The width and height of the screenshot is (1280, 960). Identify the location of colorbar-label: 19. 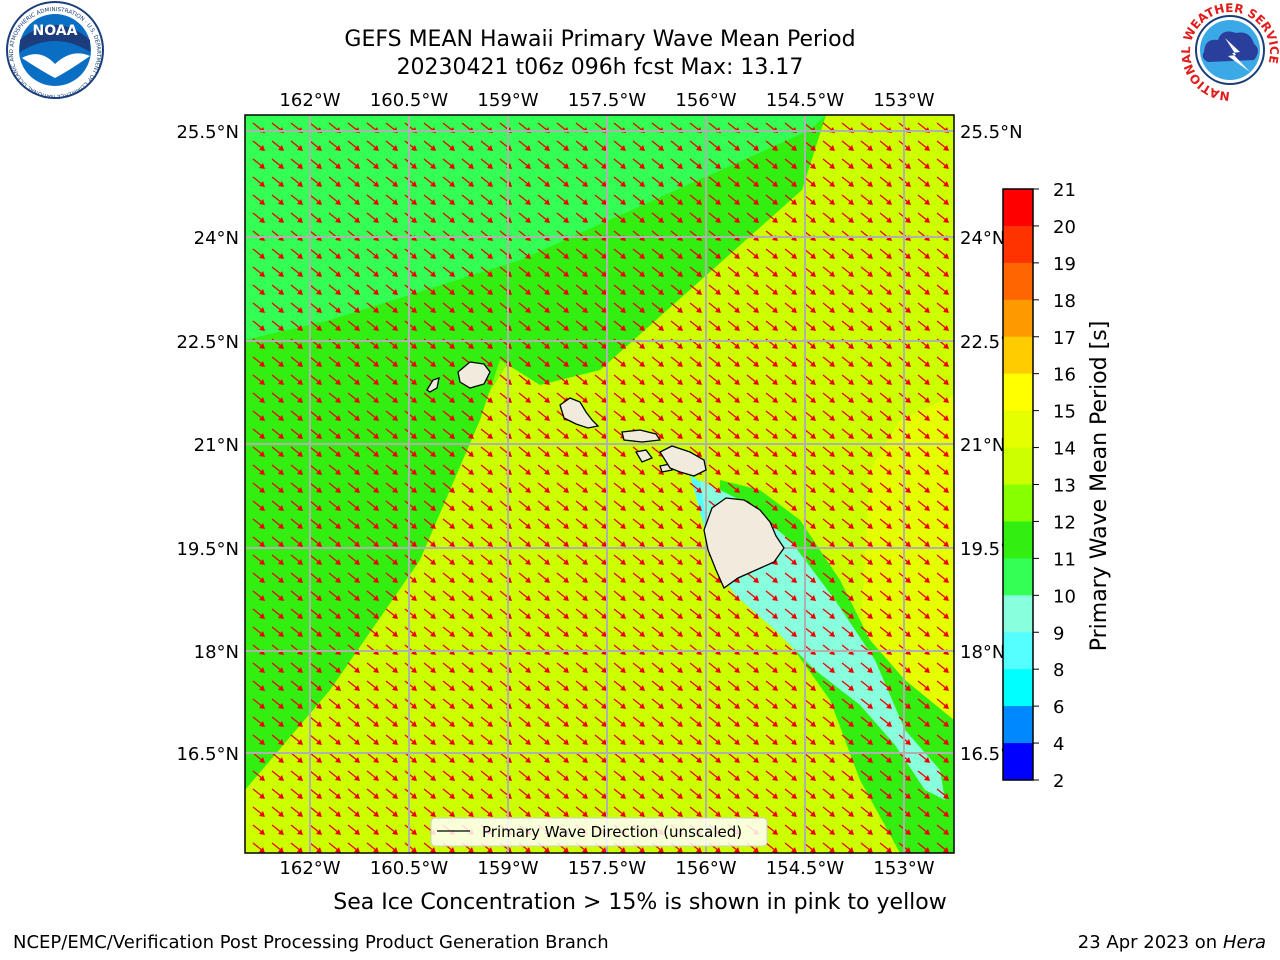
(1064, 264).